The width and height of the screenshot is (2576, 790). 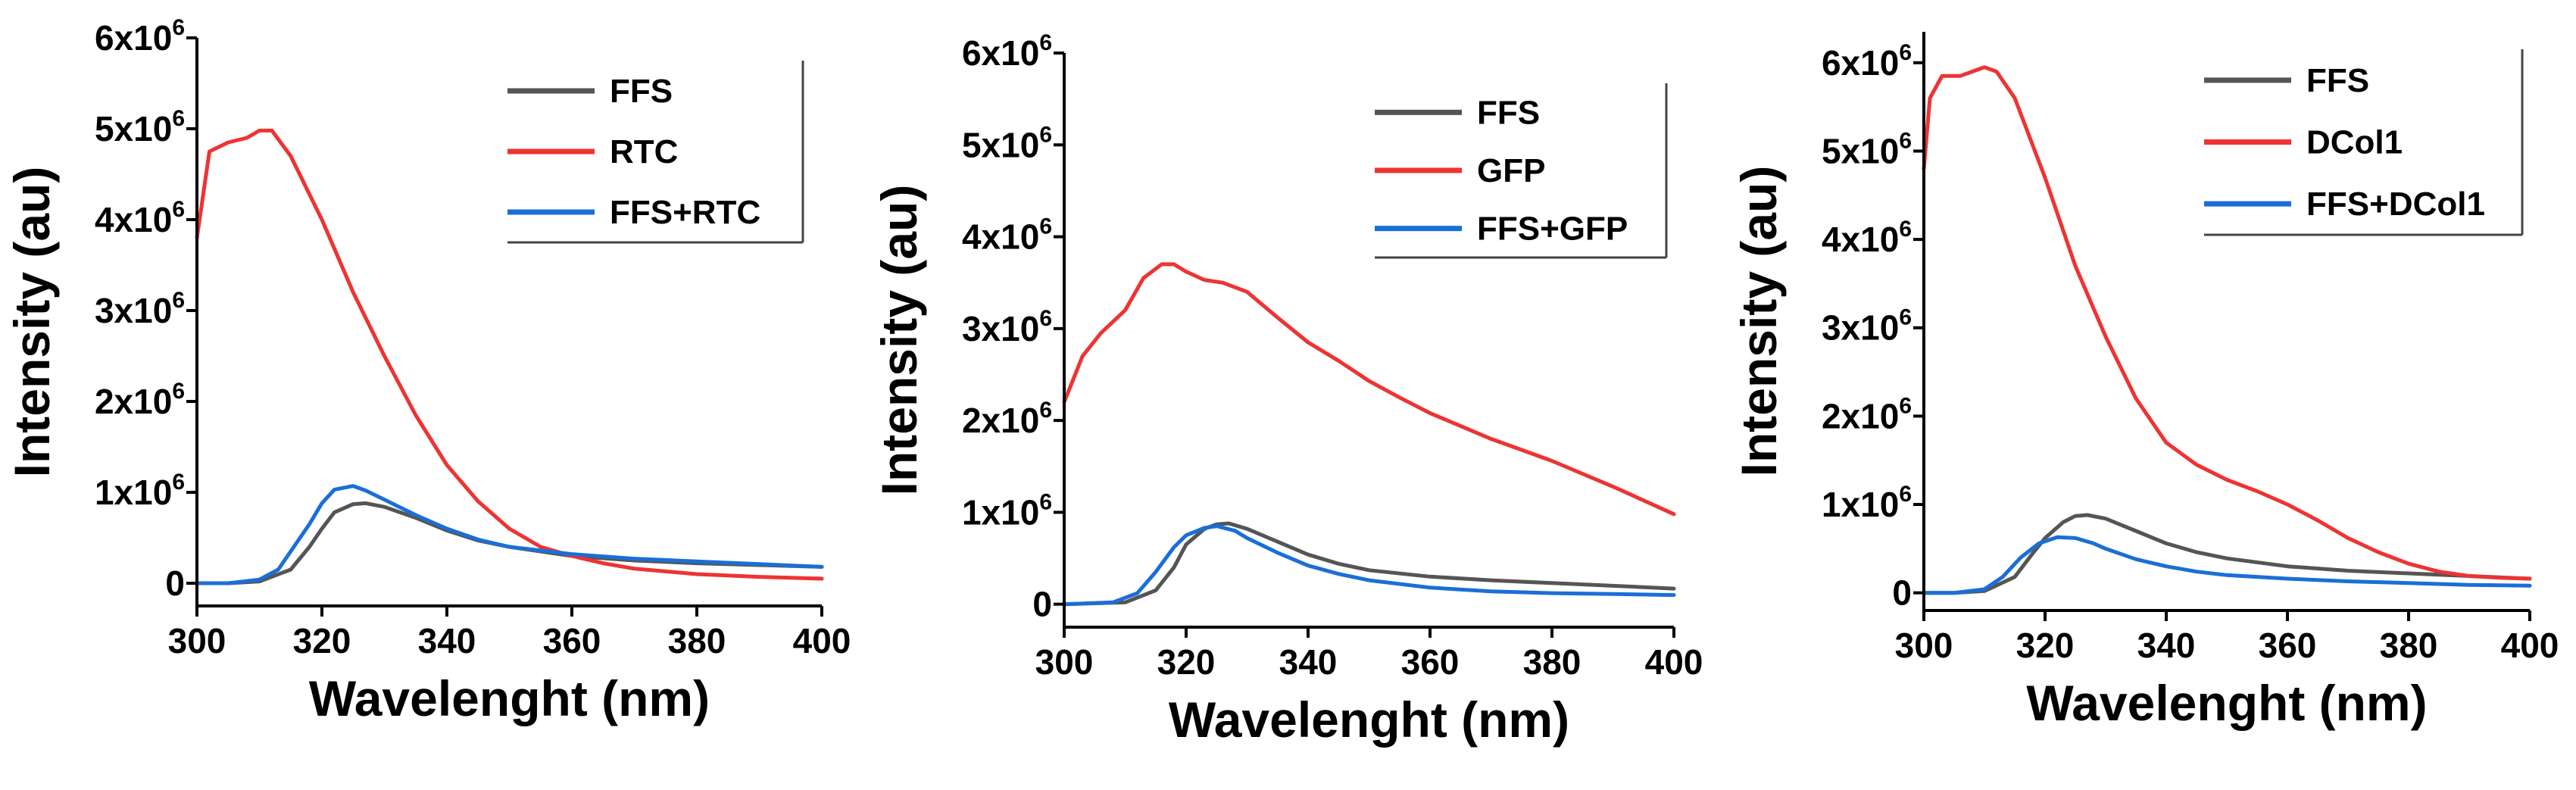 I want to click on legend-label: GFP, so click(x=1511, y=170).